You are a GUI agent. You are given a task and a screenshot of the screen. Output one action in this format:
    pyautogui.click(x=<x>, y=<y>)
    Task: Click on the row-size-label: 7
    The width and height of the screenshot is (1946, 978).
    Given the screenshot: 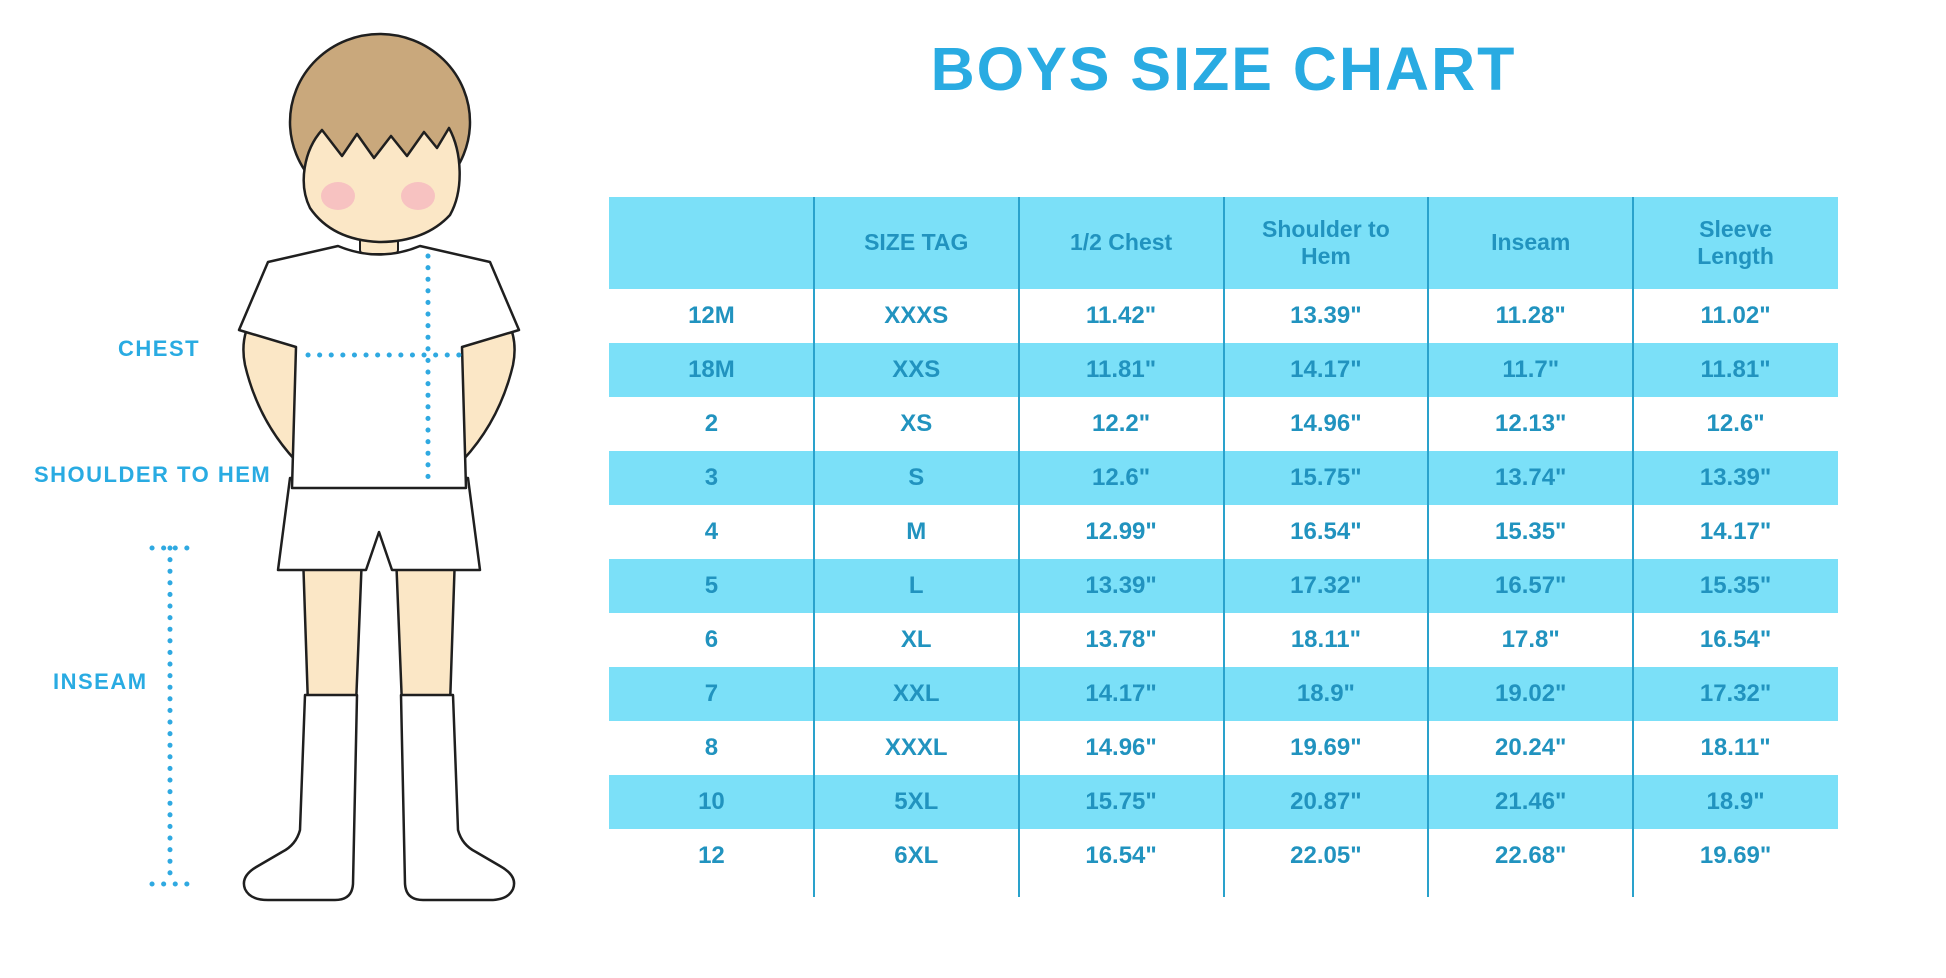 What is the action you would take?
    pyautogui.click(x=711, y=694)
    